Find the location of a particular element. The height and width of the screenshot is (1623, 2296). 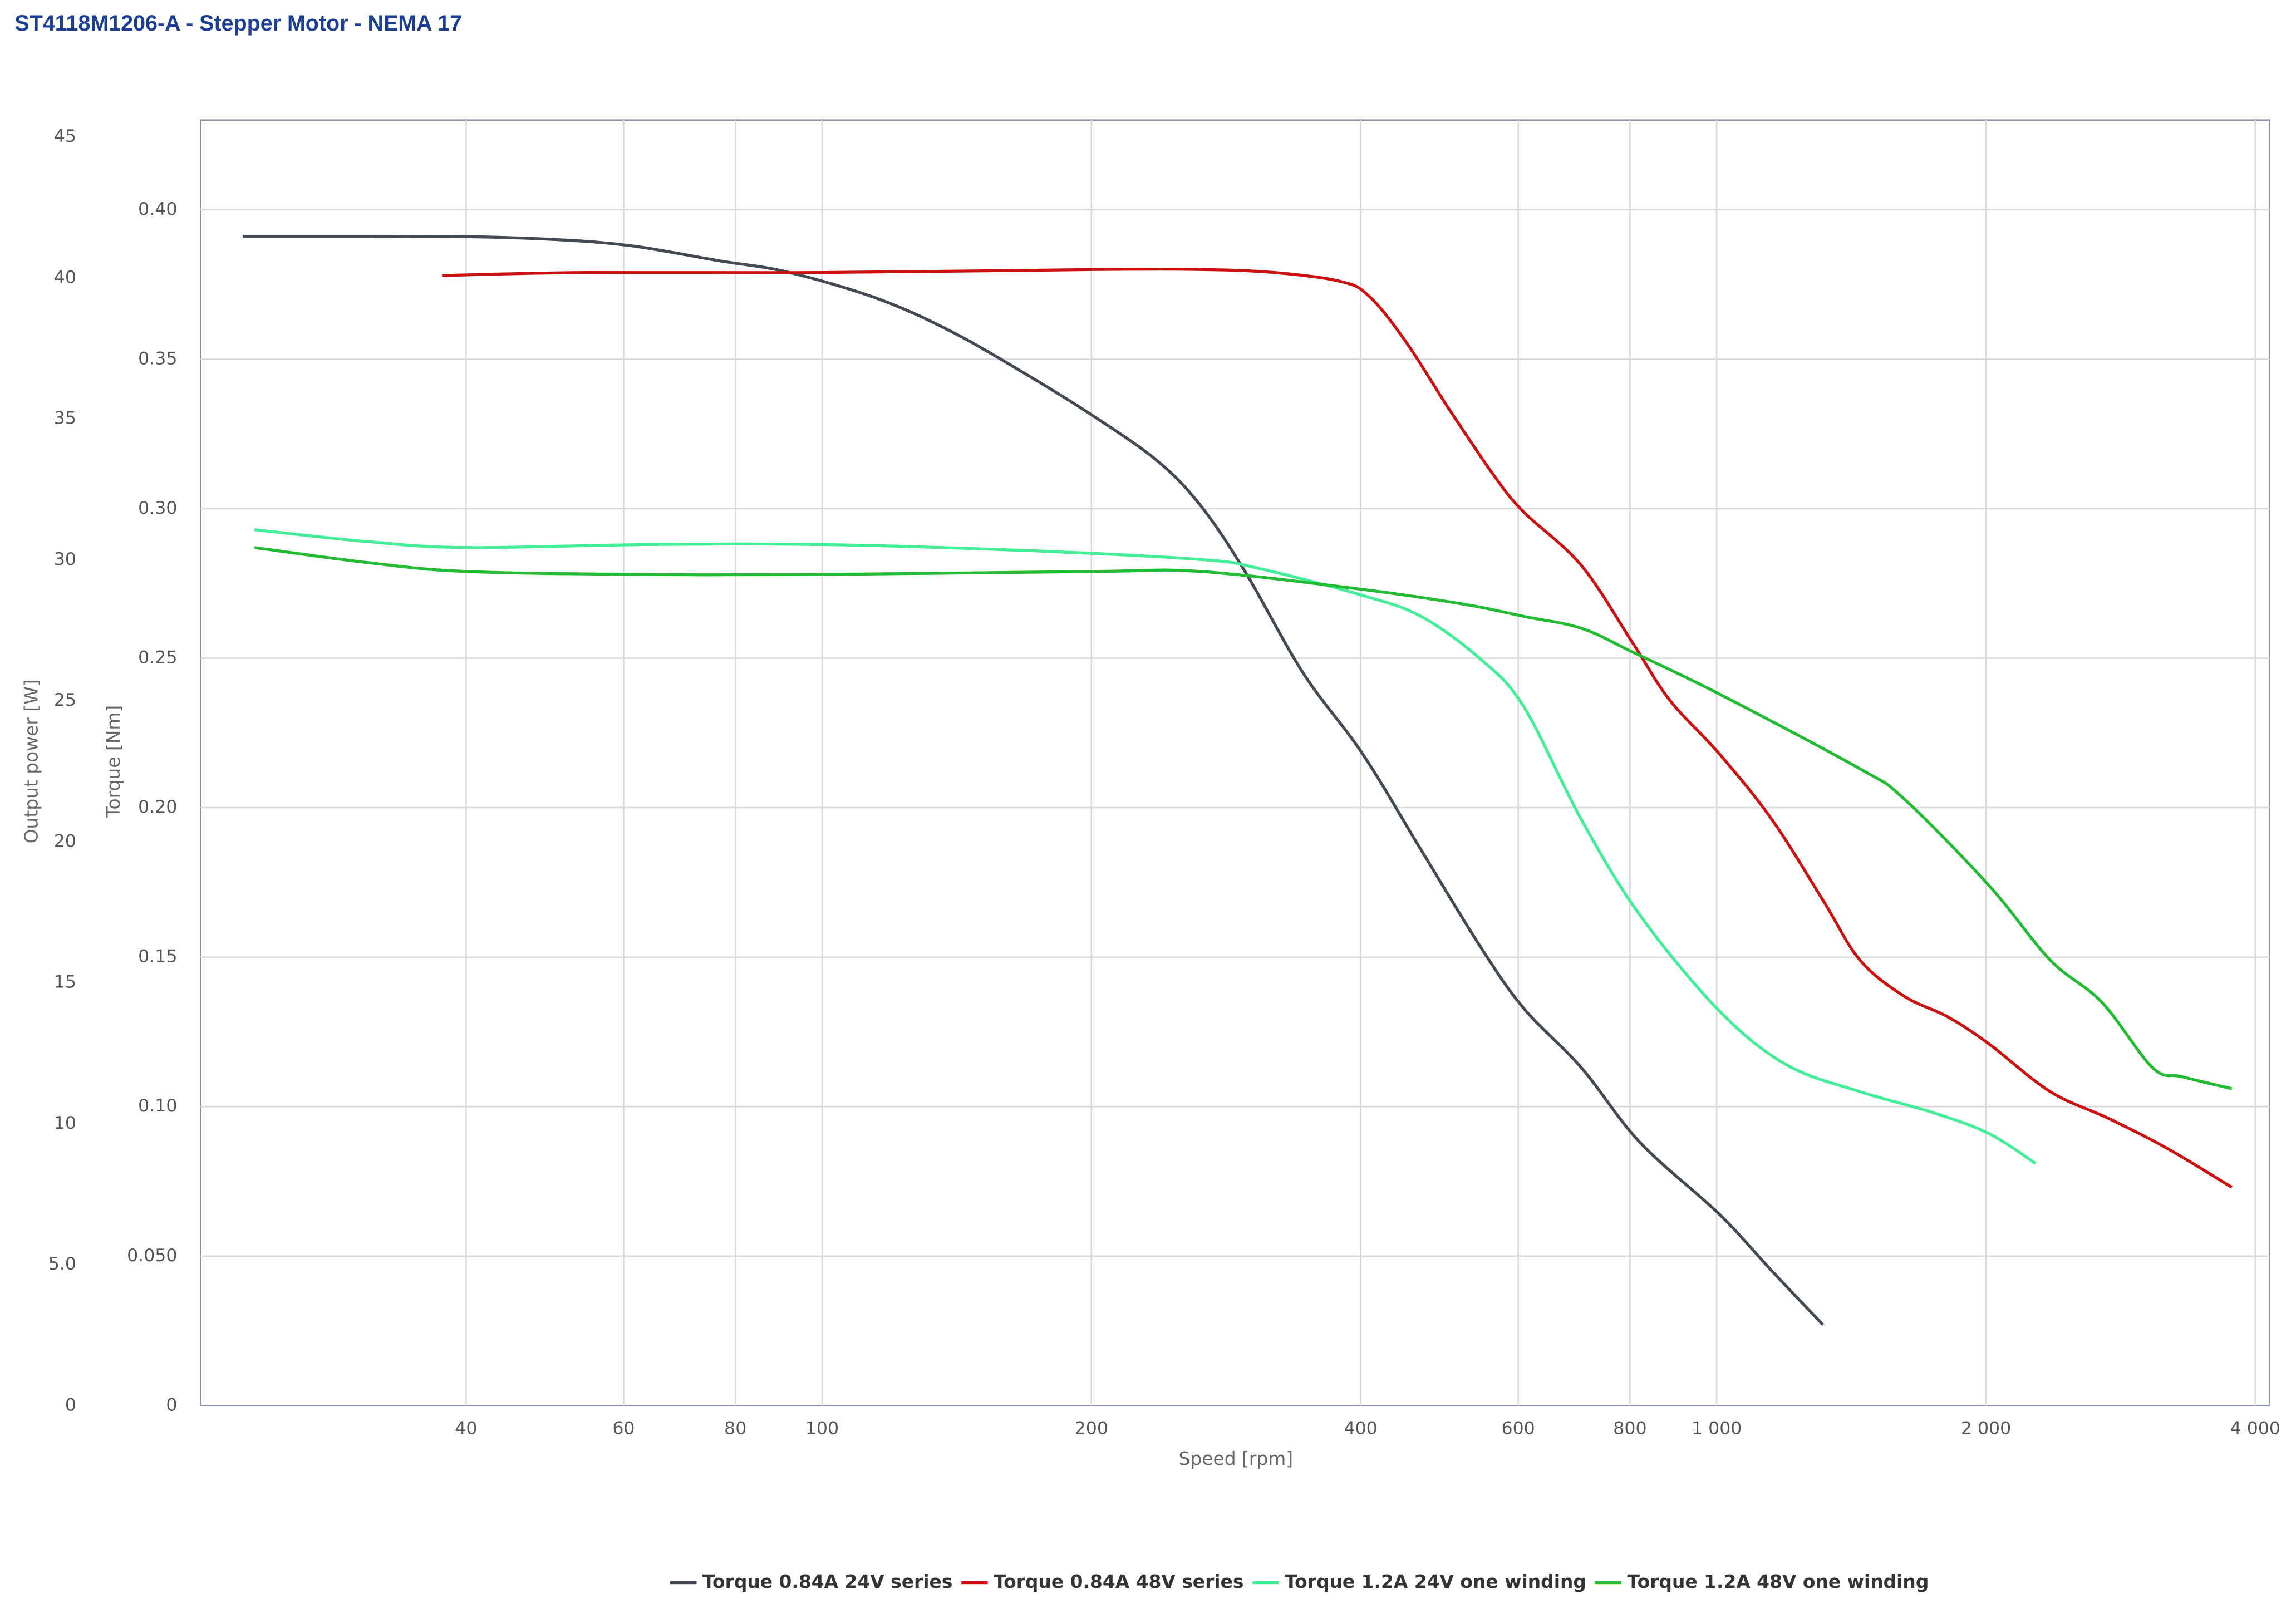

y2-tick-label: 0 is located at coordinates (71, 1405).